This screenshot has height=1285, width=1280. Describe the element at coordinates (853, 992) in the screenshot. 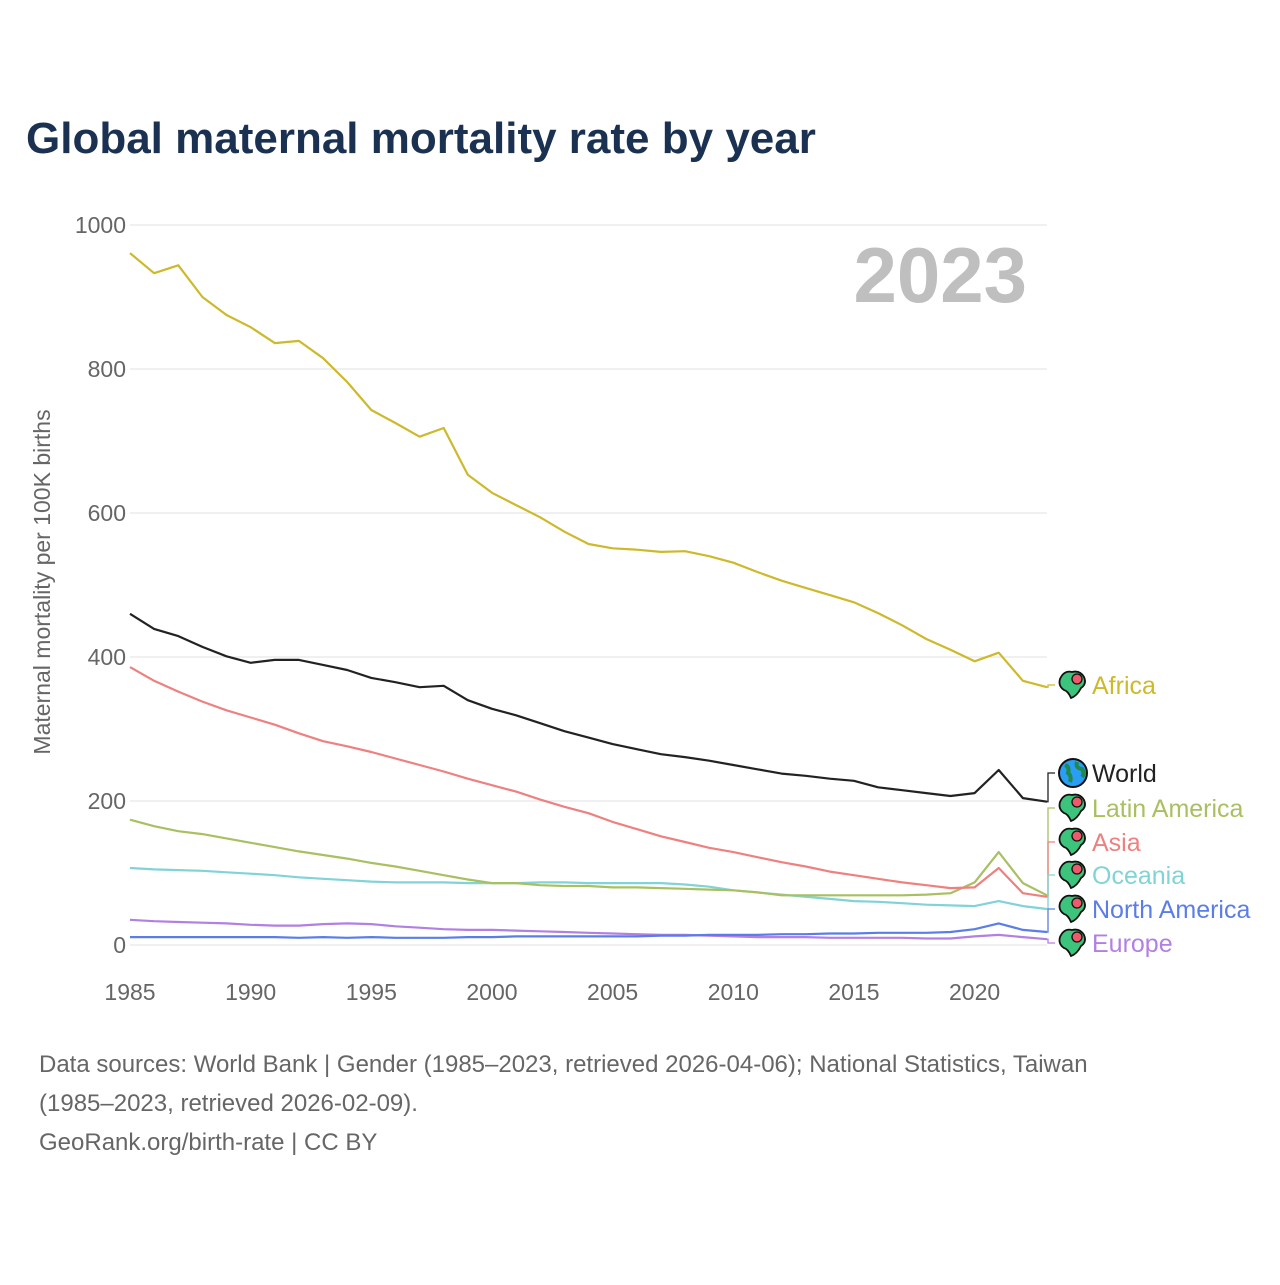

I see `x-tick-label: 2015` at that location.